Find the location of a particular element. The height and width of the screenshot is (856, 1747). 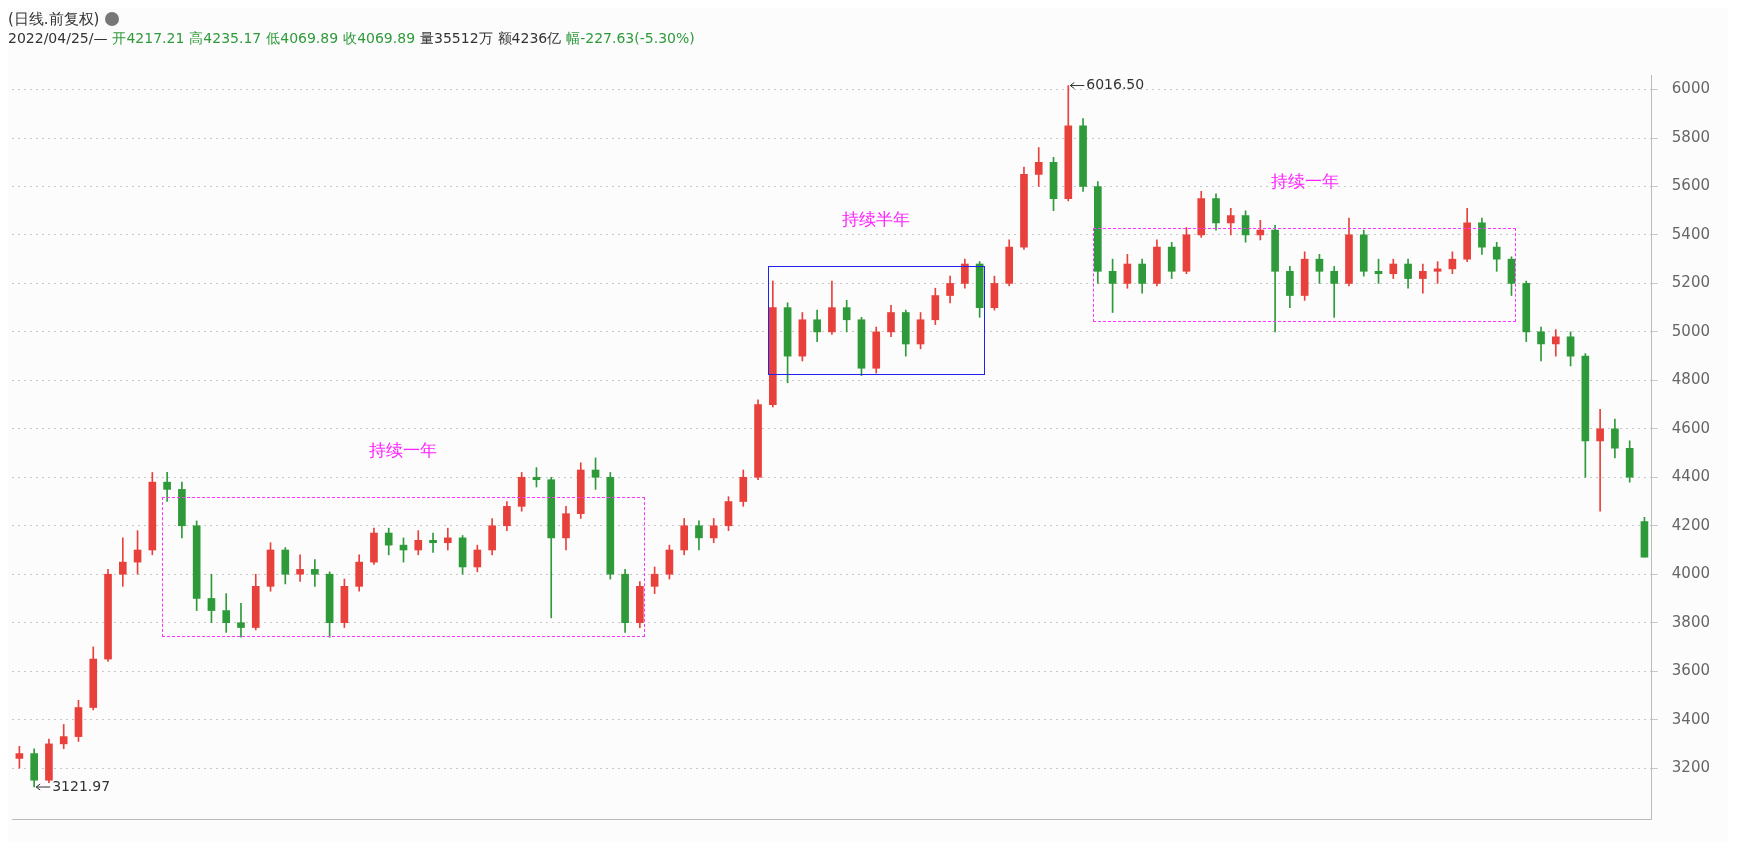

annotation: 3121.97 is located at coordinates (81, 785).